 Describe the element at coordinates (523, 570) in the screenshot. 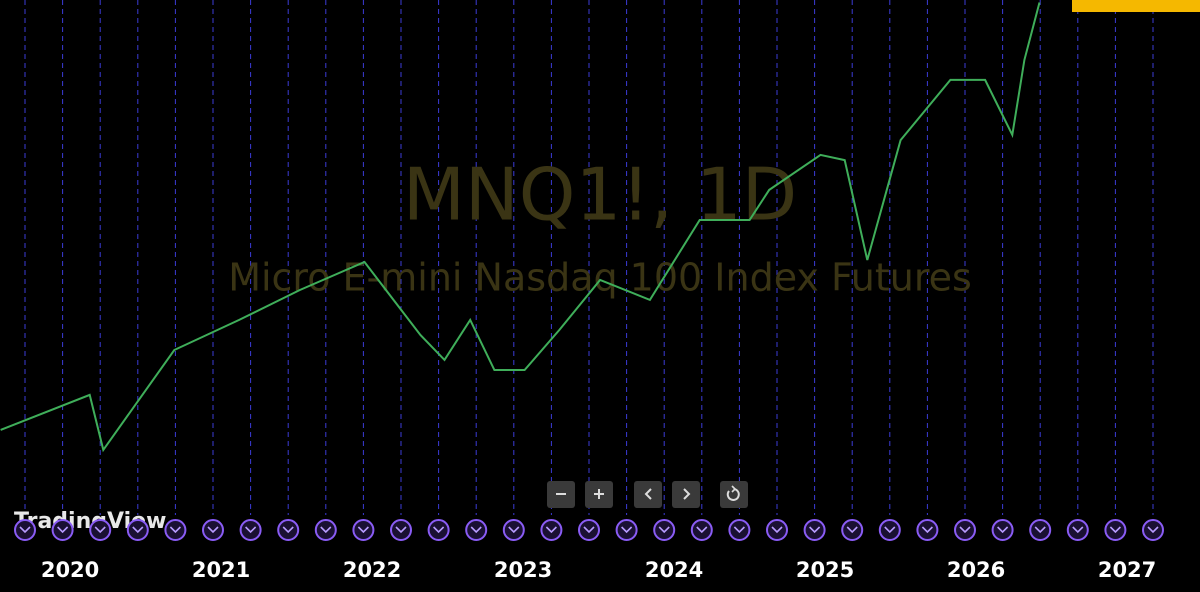

I see `x-tick-label: 2023` at that location.